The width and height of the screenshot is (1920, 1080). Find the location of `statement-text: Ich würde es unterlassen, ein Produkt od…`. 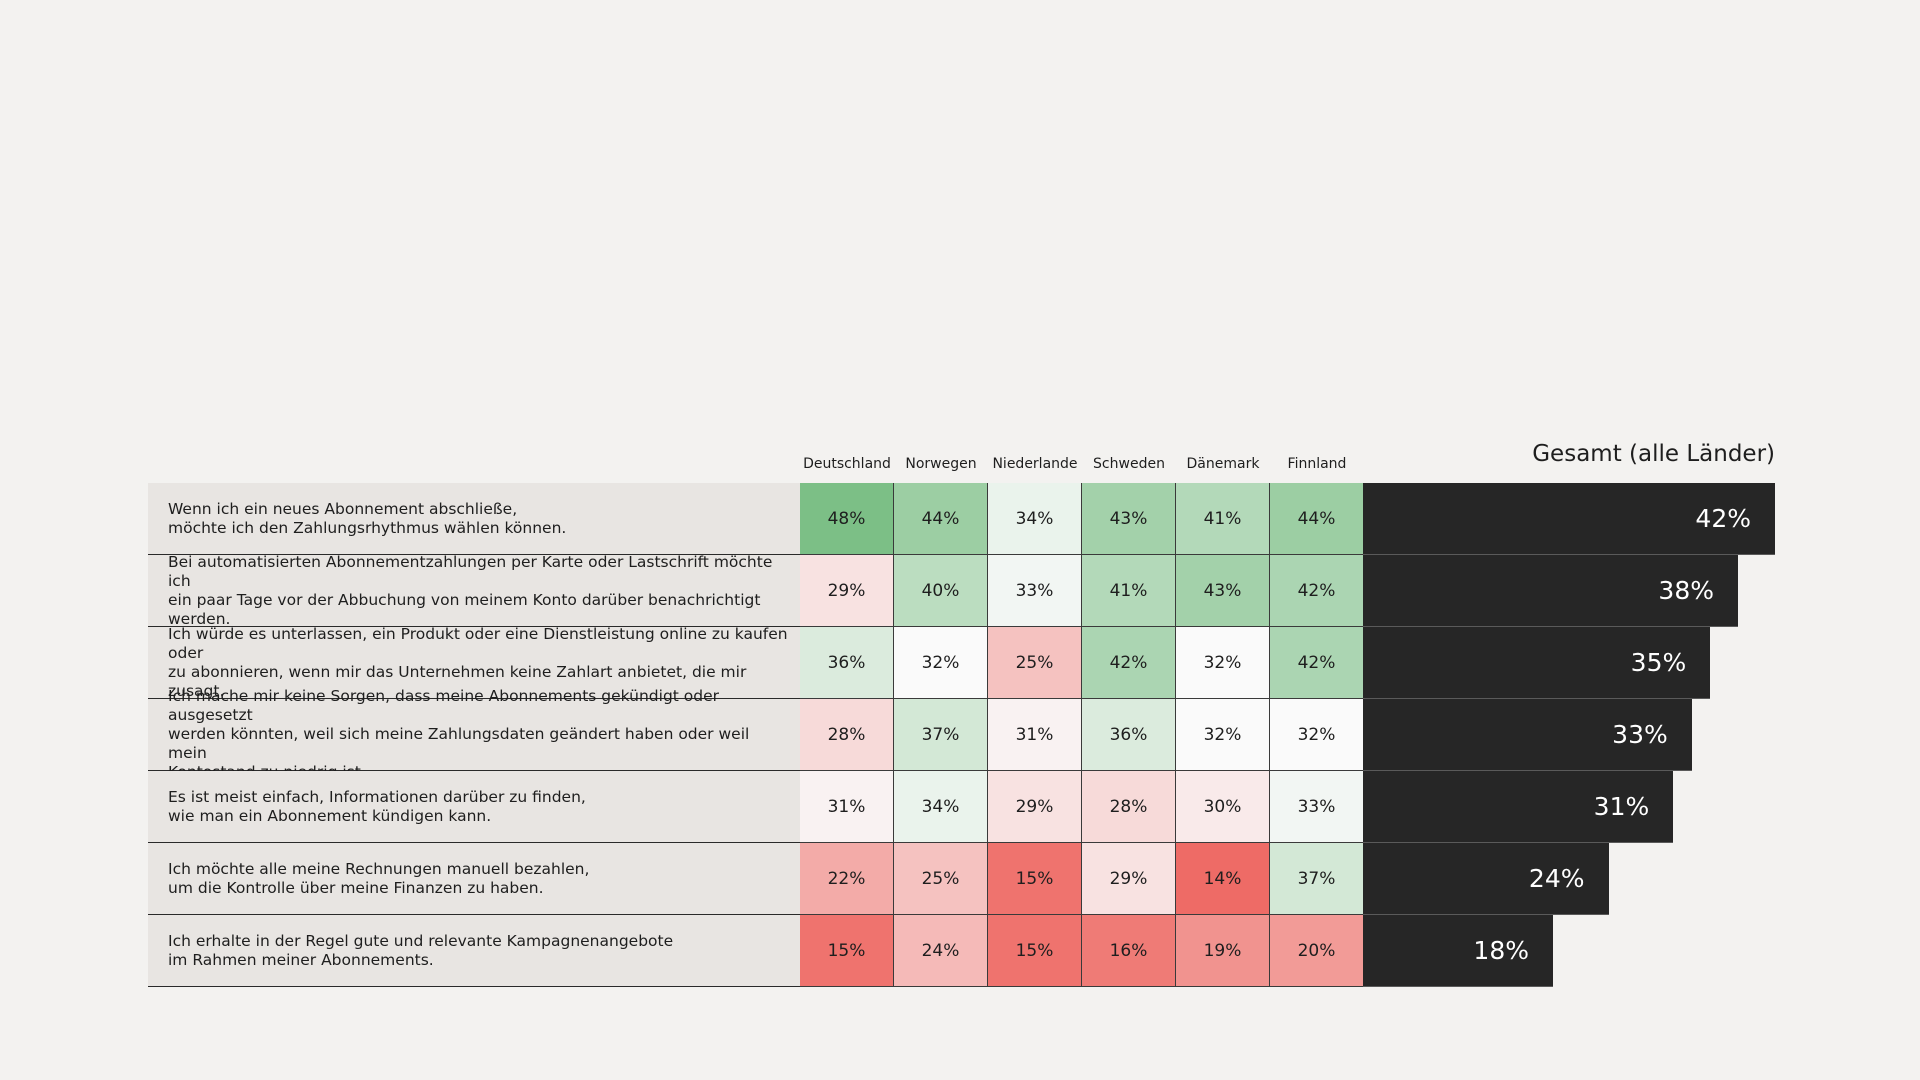

statement-text: Ich würde es unterlassen, ein Produkt od… is located at coordinates (478, 662).